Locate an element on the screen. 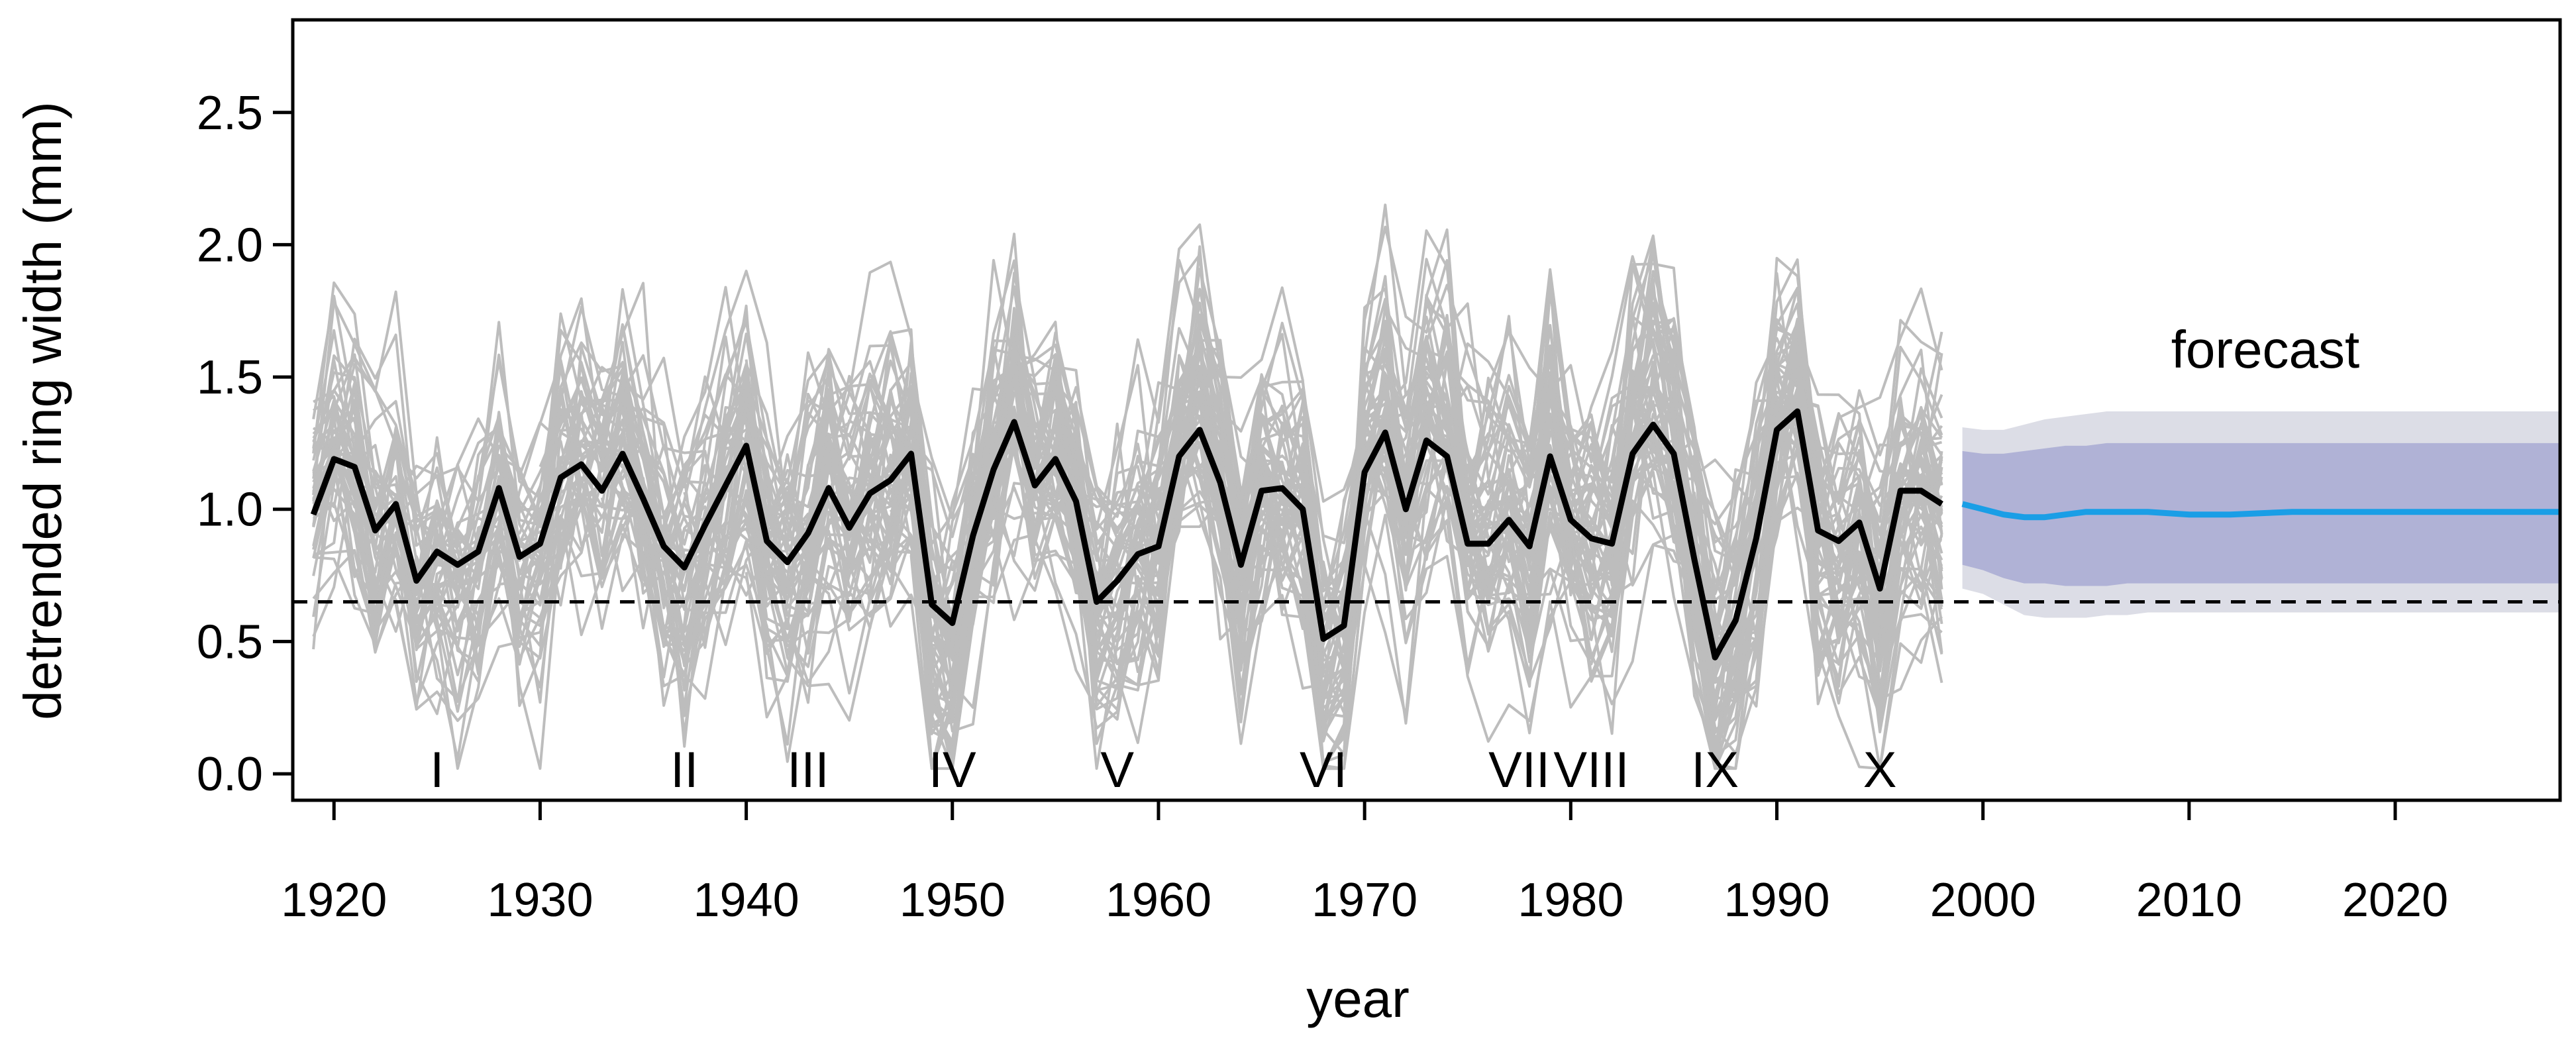 Image resolution: width=2576 pixels, height=1050 pixels. event-label: IV is located at coordinates (952, 770).